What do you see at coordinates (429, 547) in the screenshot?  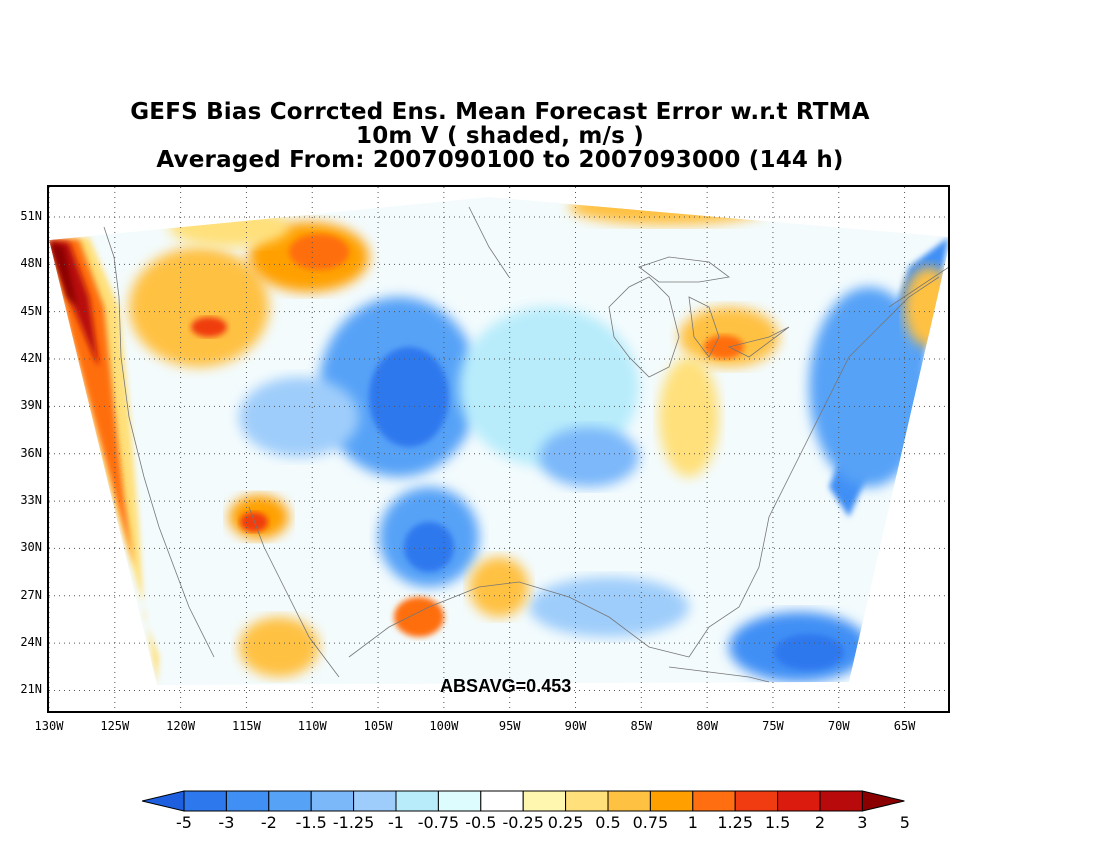 I see `texas-core` at bounding box center [429, 547].